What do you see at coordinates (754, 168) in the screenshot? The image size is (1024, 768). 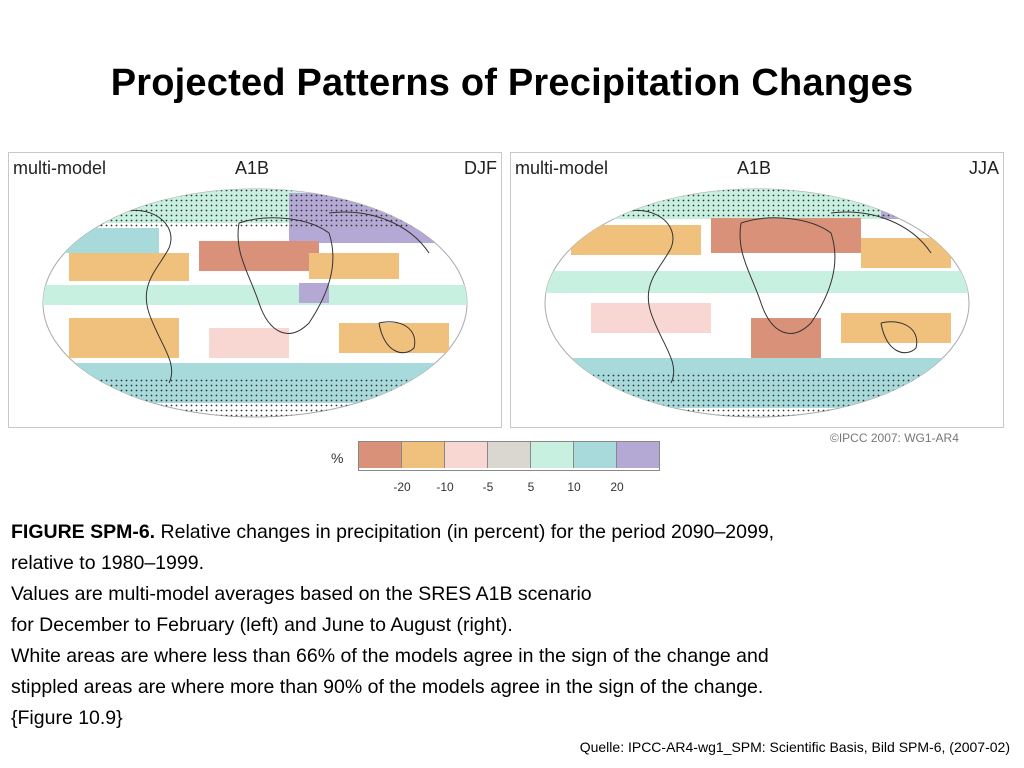 I see `map-jja-scenario-label: A1B` at bounding box center [754, 168].